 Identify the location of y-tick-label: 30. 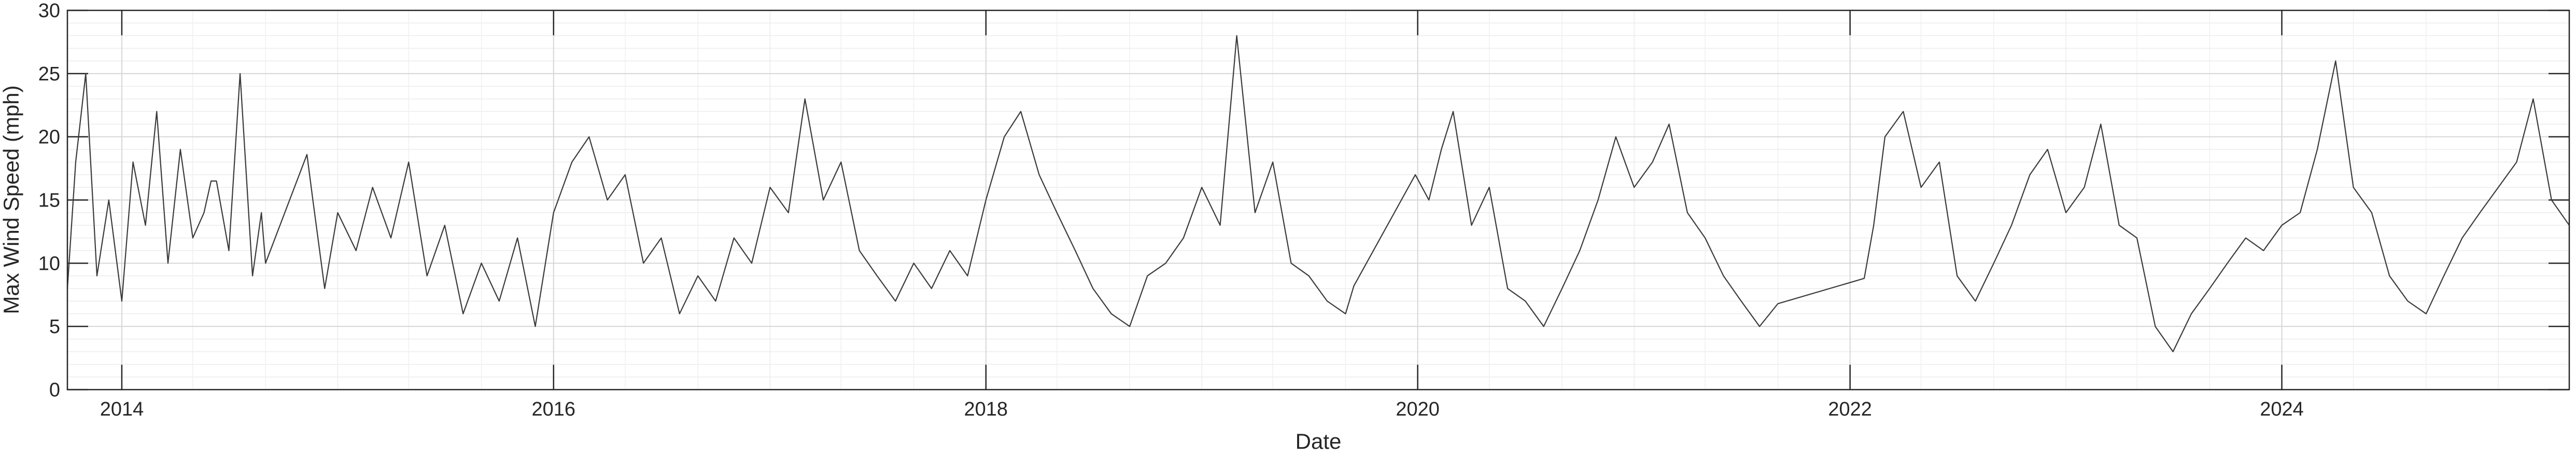
(49, 11).